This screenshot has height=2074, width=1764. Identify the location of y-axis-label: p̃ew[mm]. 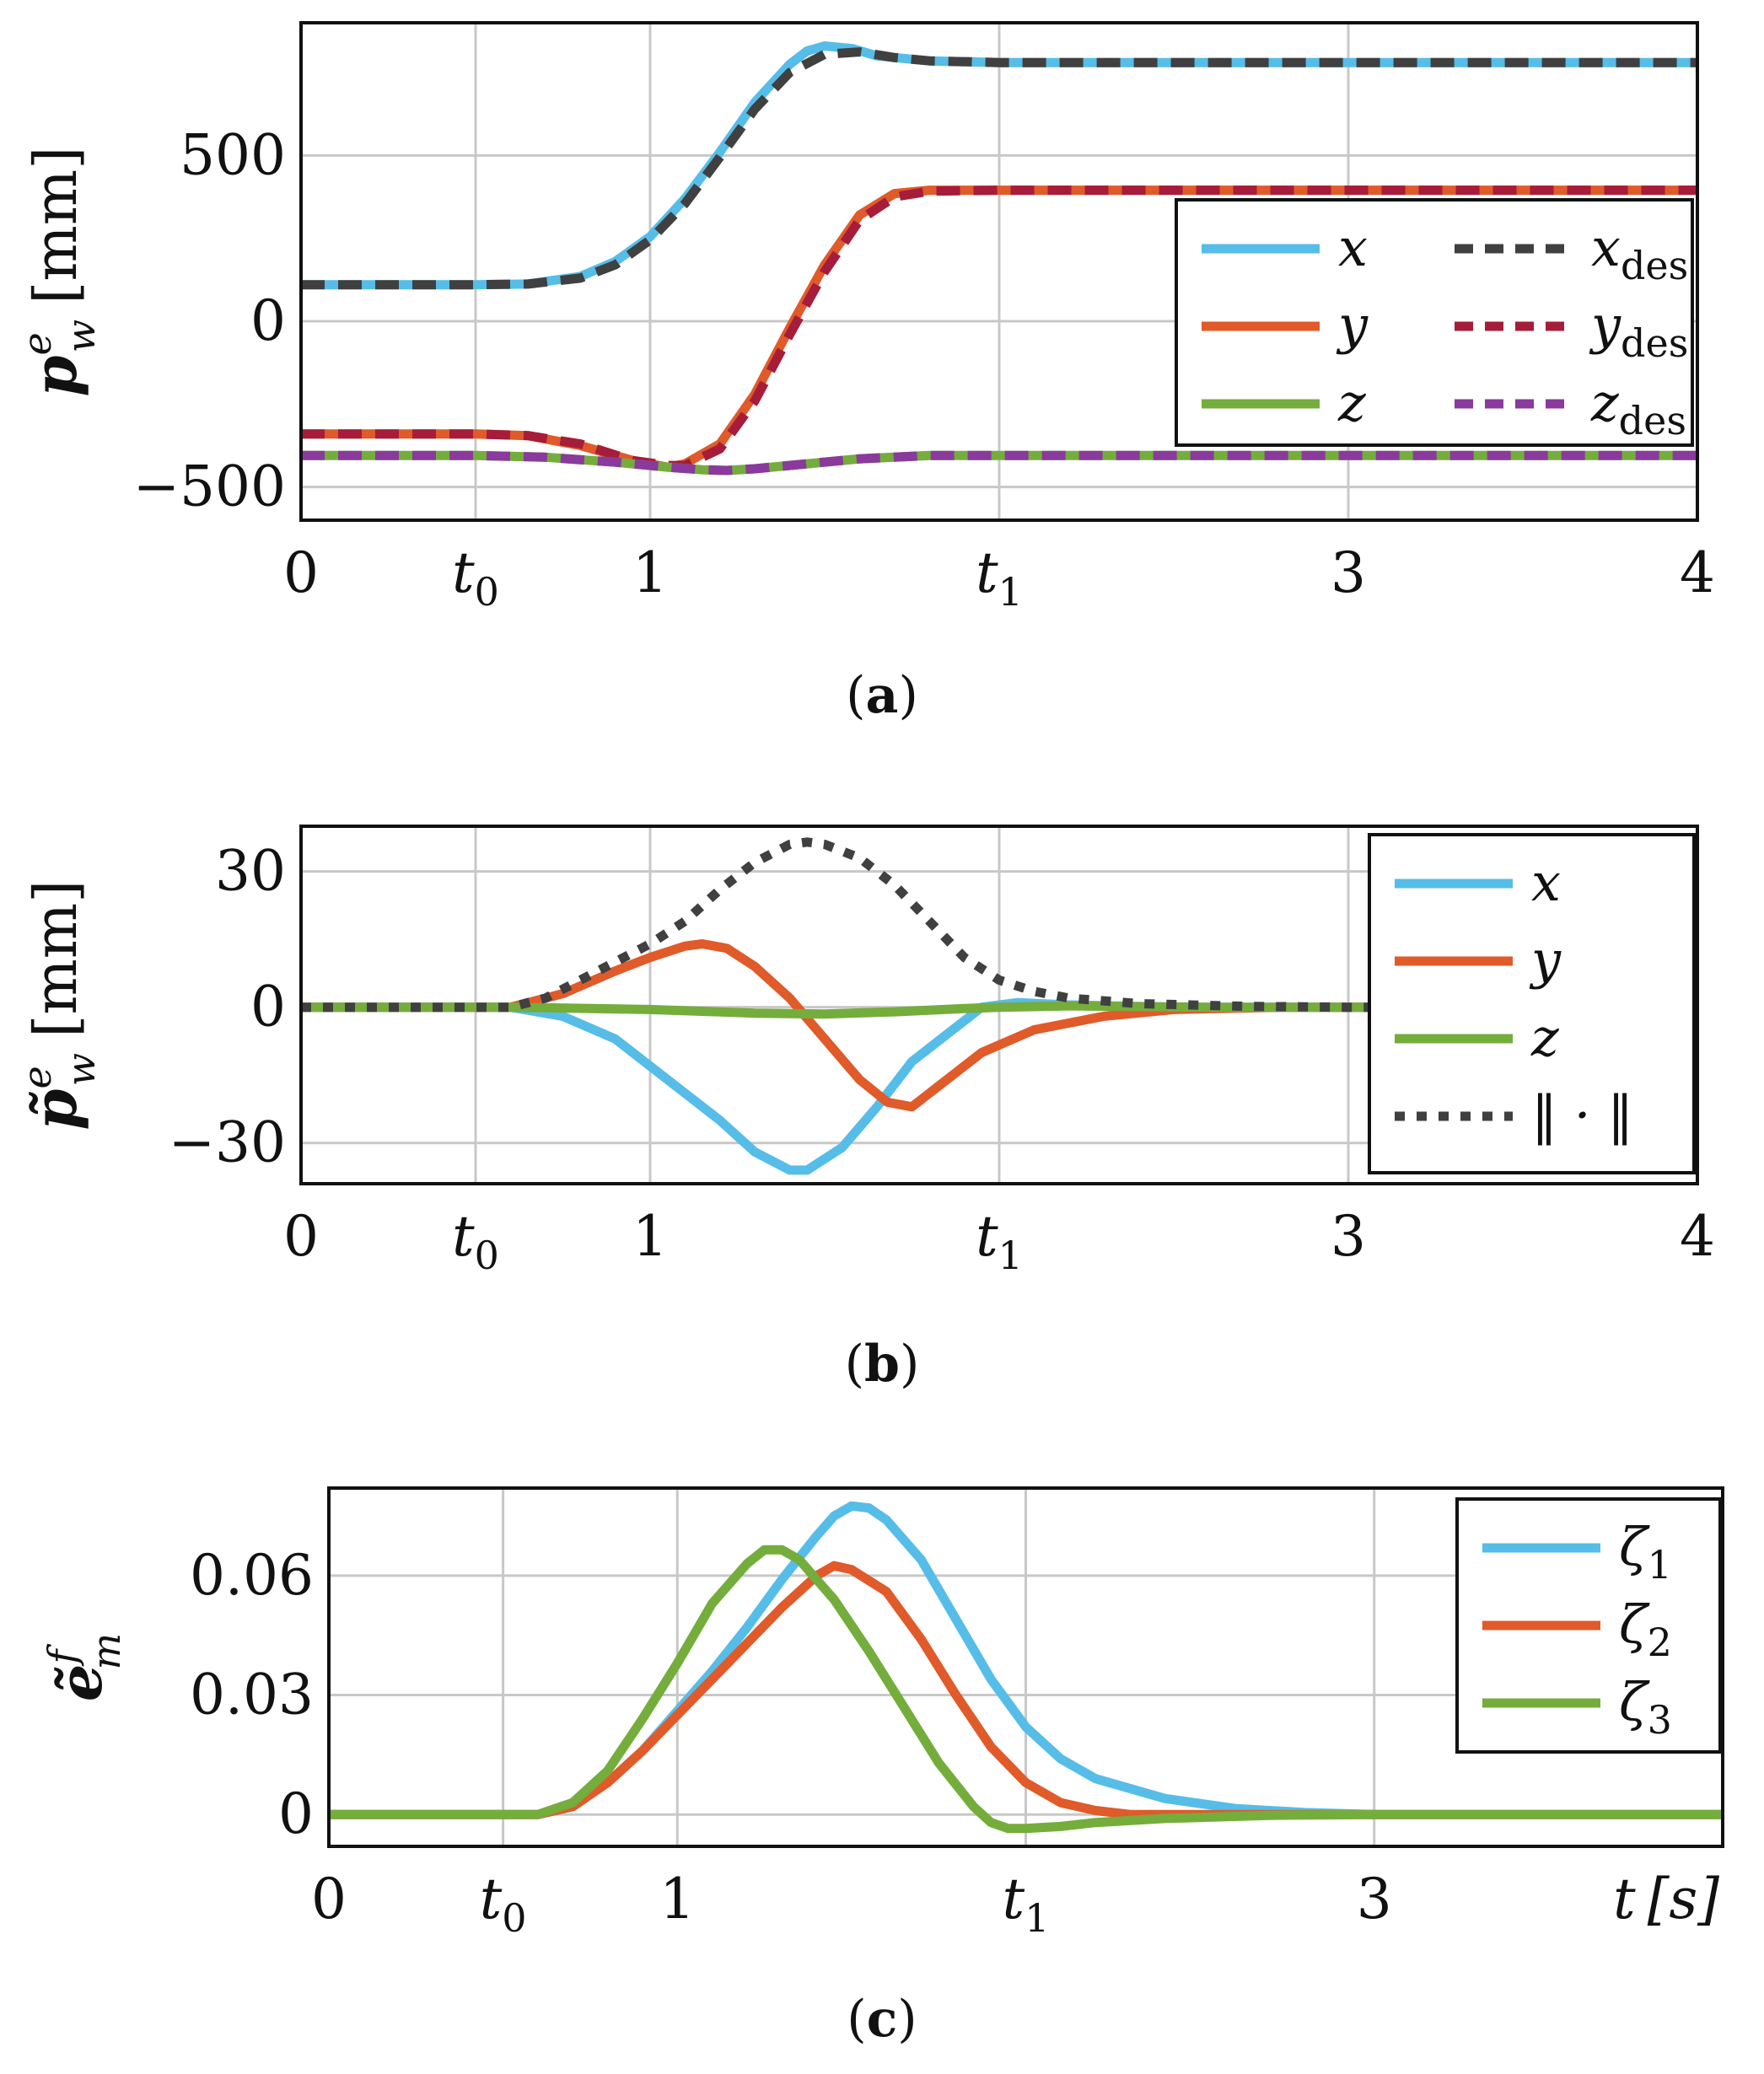
(59, 1006).